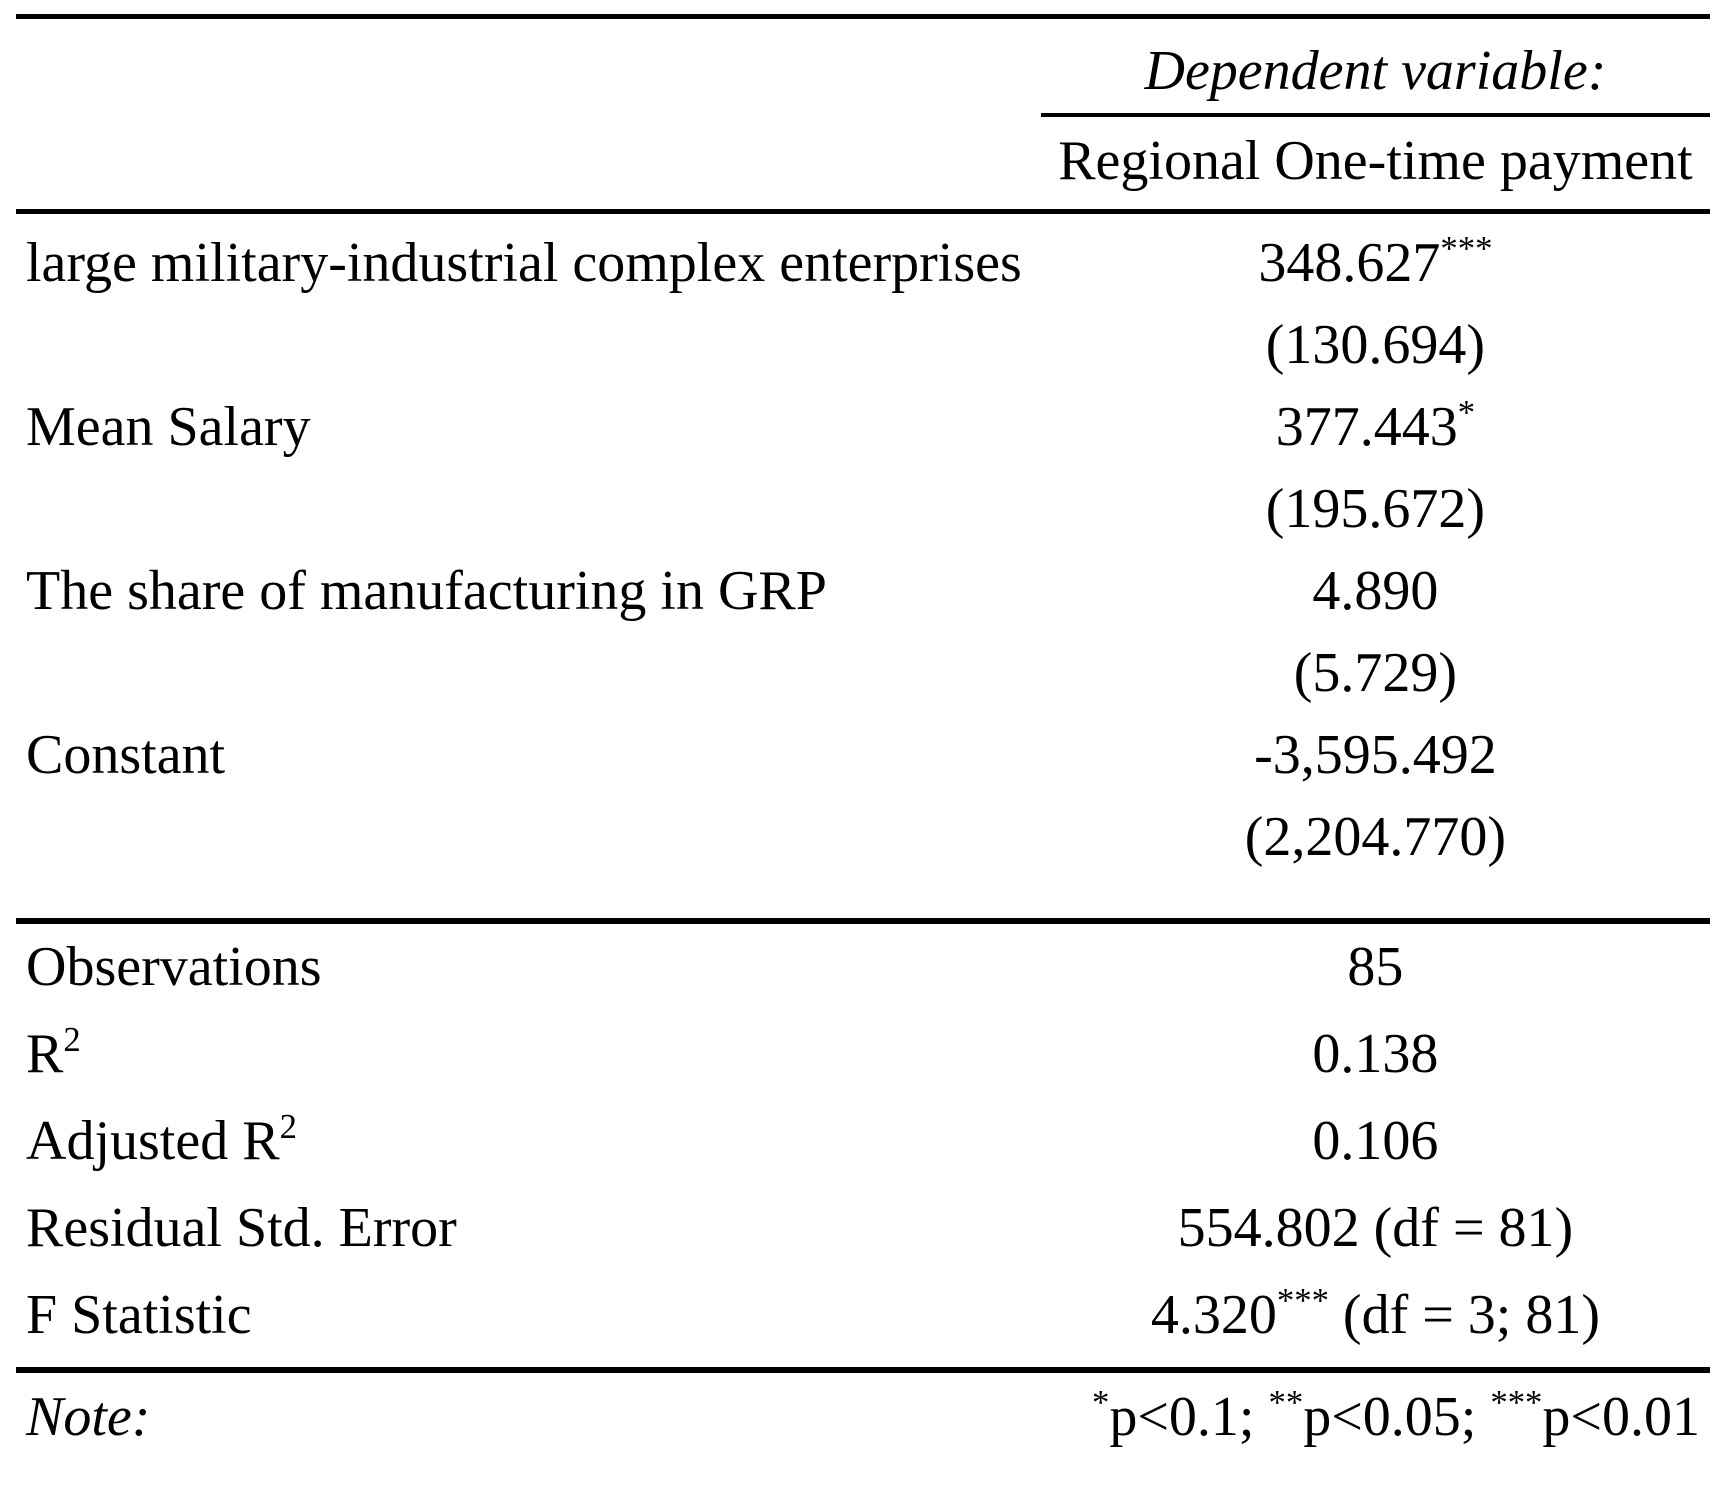 The image size is (1732, 1486). Describe the element at coordinates (174, 967) in the screenshot. I see `stat-label: Observations` at that location.